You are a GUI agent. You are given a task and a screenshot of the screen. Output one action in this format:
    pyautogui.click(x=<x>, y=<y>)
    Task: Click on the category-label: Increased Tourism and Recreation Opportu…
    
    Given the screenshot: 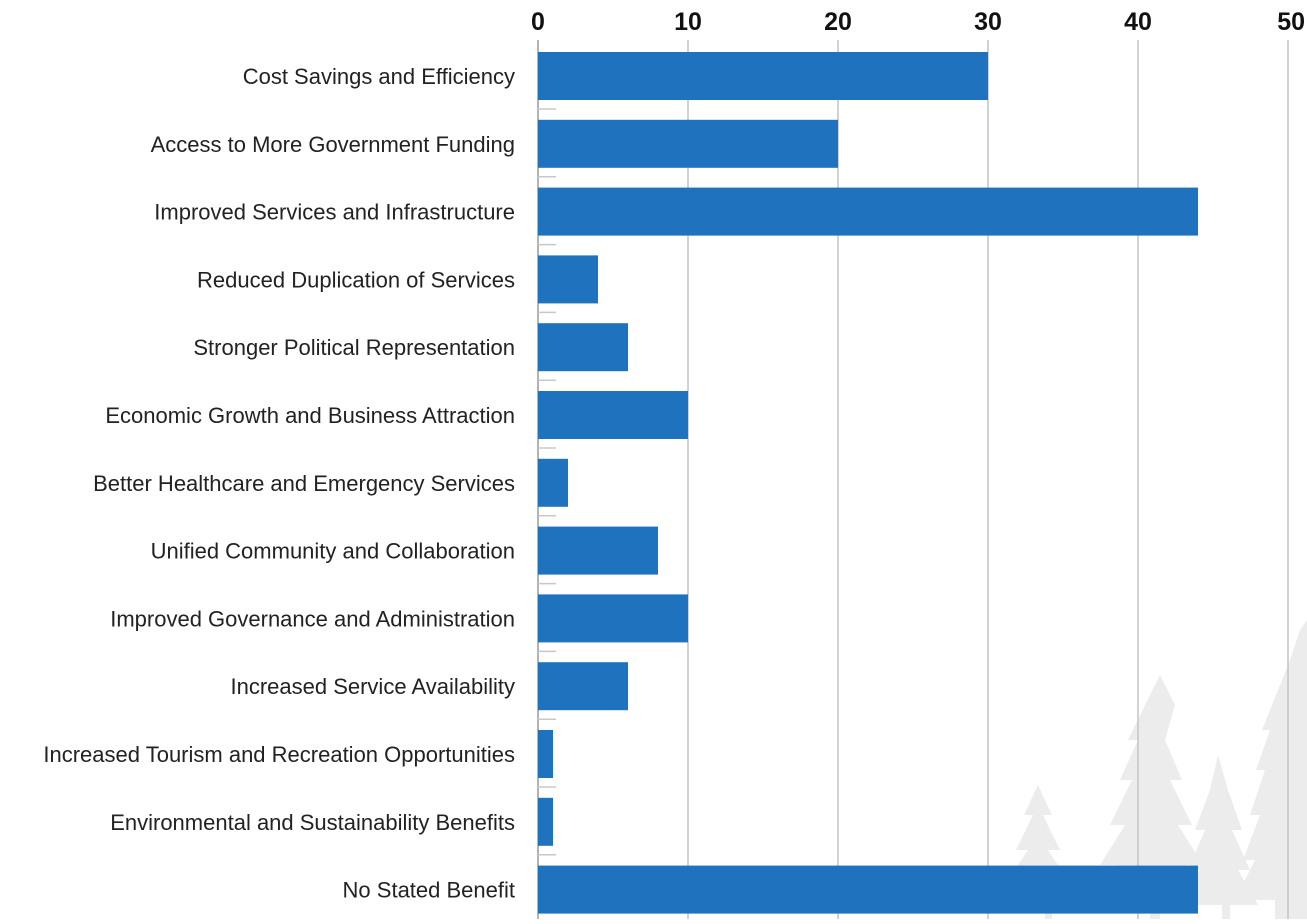 What is the action you would take?
    pyautogui.click(x=279, y=754)
    